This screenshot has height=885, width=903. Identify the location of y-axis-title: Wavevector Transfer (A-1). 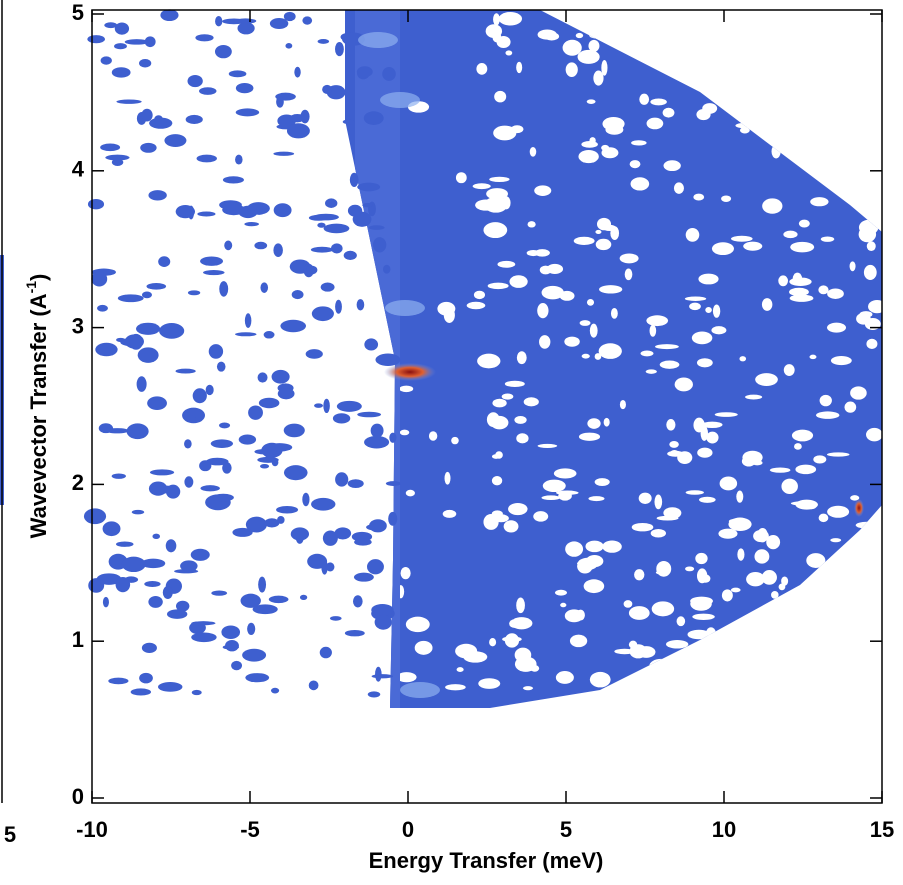
(37, 406).